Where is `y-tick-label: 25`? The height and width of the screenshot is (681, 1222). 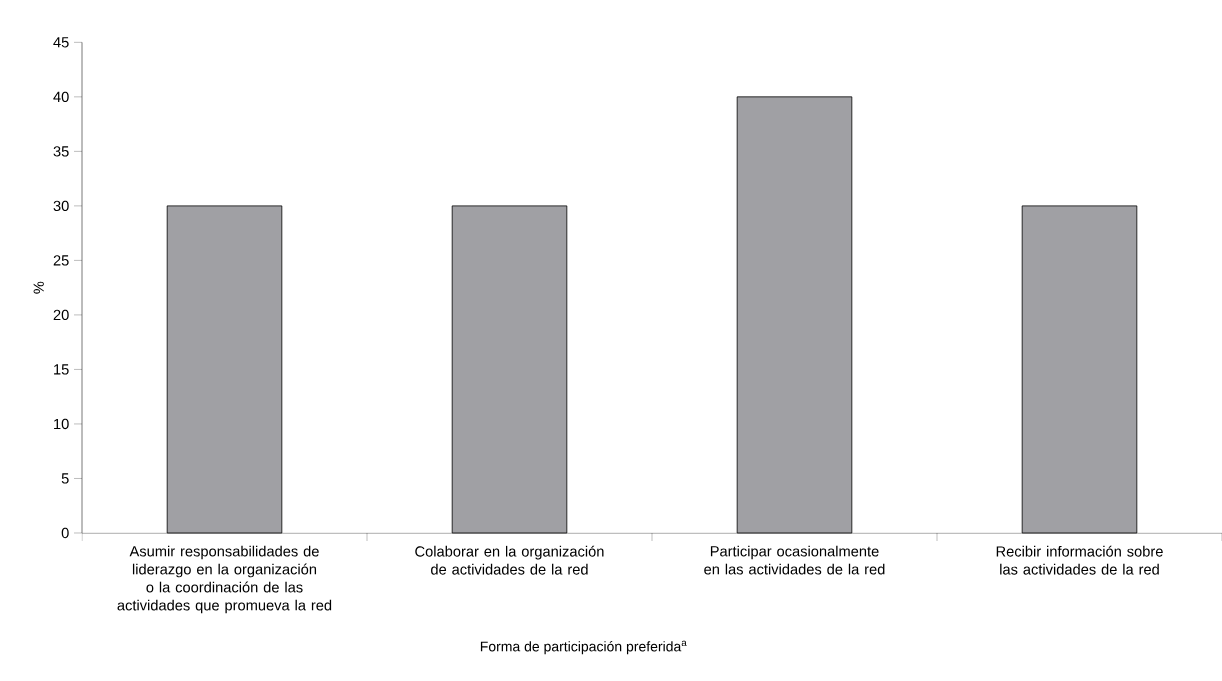
y-tick-label: 25 is located at coordinates (61, 260).